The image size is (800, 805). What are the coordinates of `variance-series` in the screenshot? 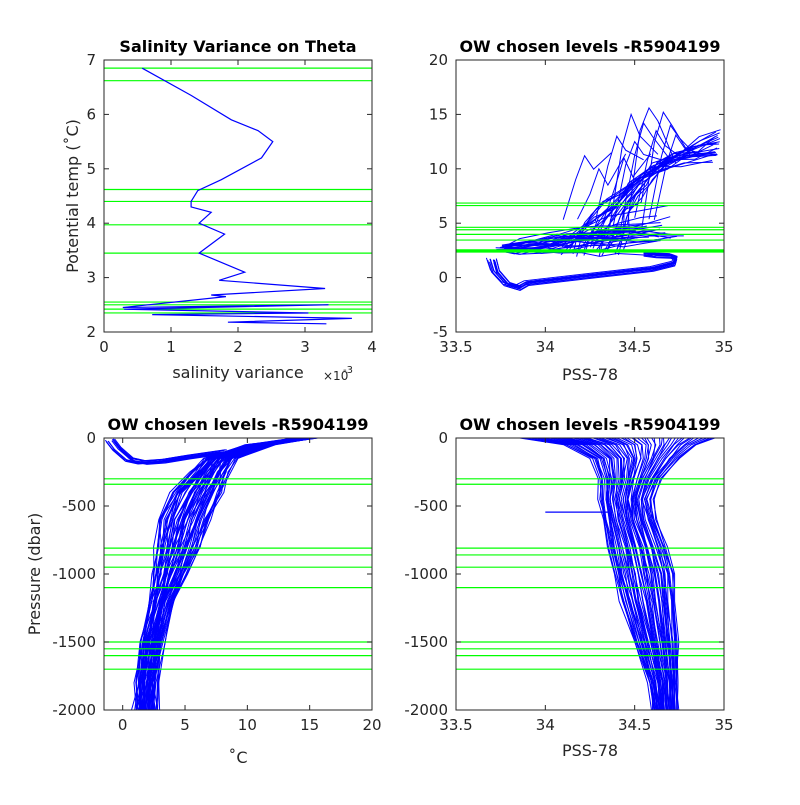 It's located at (237, 196).